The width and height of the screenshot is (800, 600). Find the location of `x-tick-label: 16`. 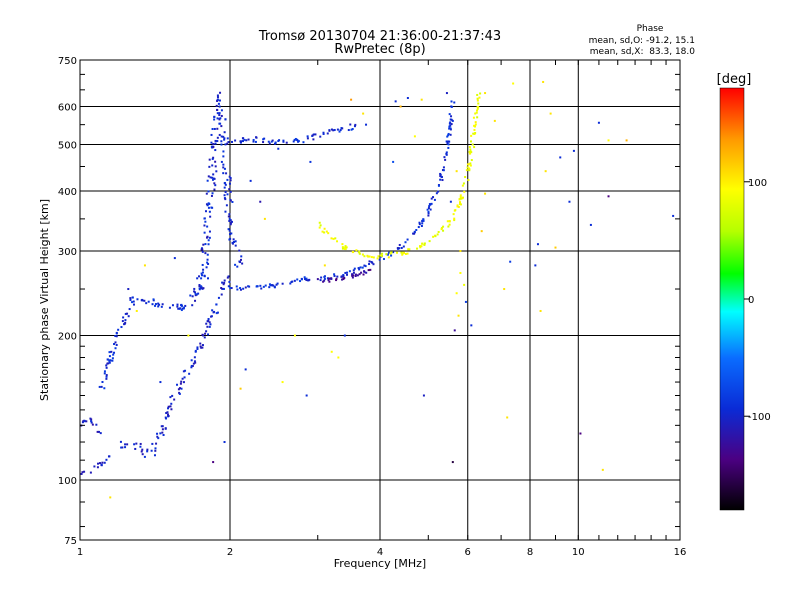

x-tick-label: 16 is located at coordinates (680, 552).